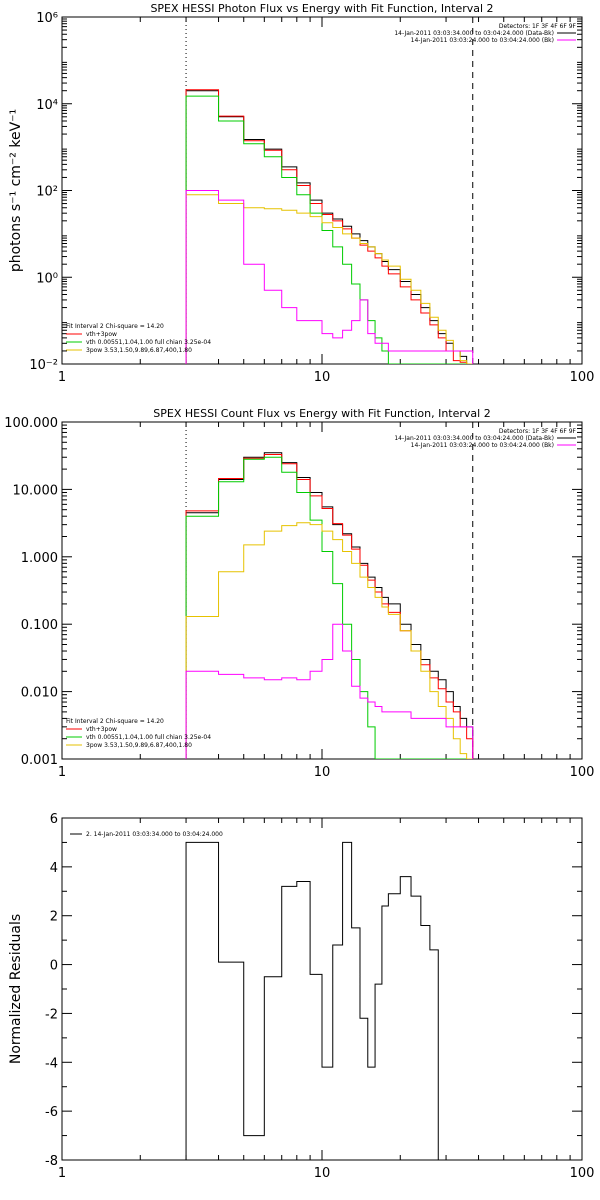 This screenshot has height=1200, width=600. I want to click on y-tick-label: 10⁶, so click(47, 18).